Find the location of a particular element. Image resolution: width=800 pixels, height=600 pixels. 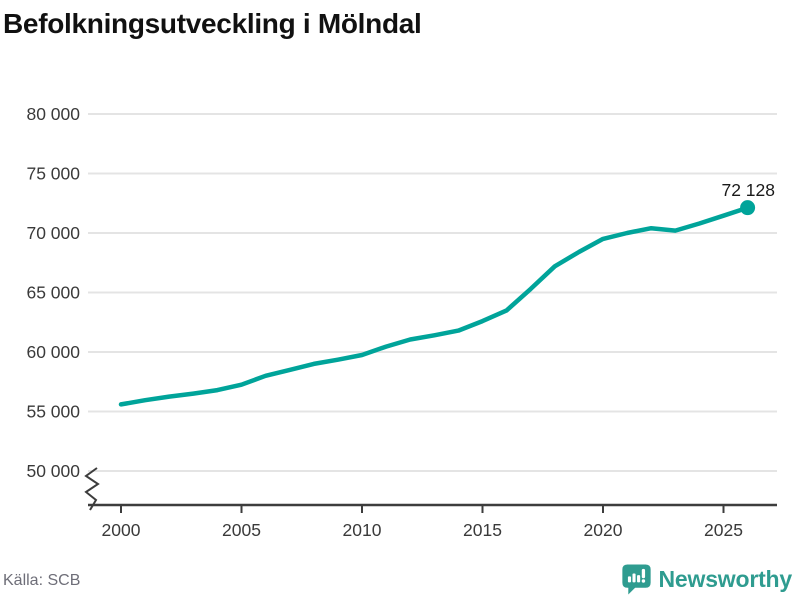

svg-text: 55 000 is located at coordinates (53, 412).